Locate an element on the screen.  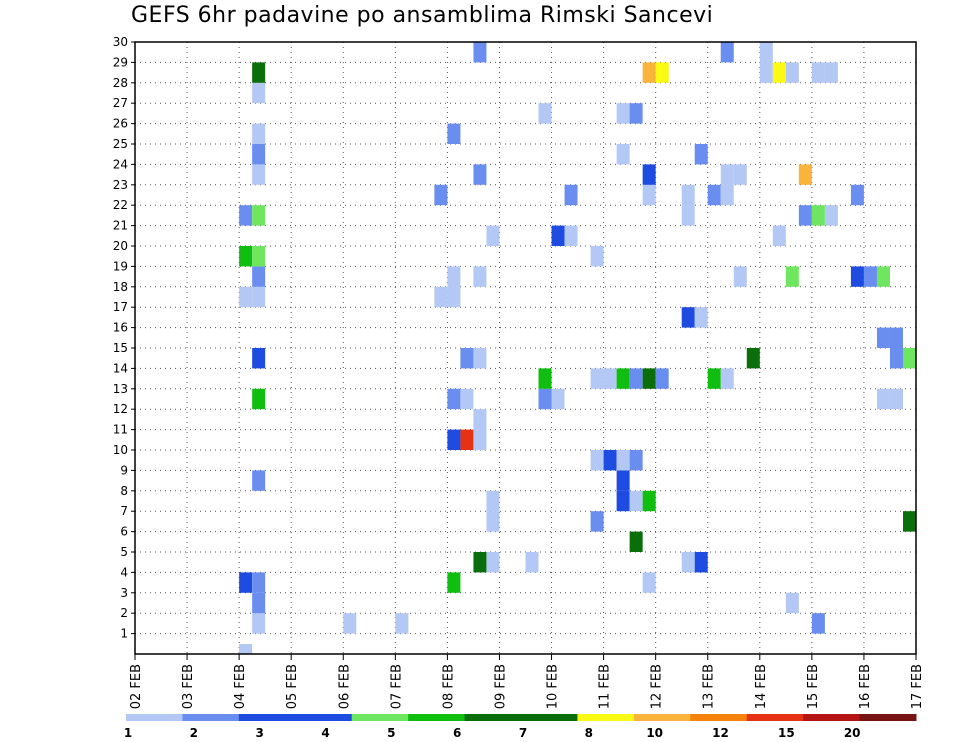
x-tick-label: 12 FEB is located at coordinates (657, 686).